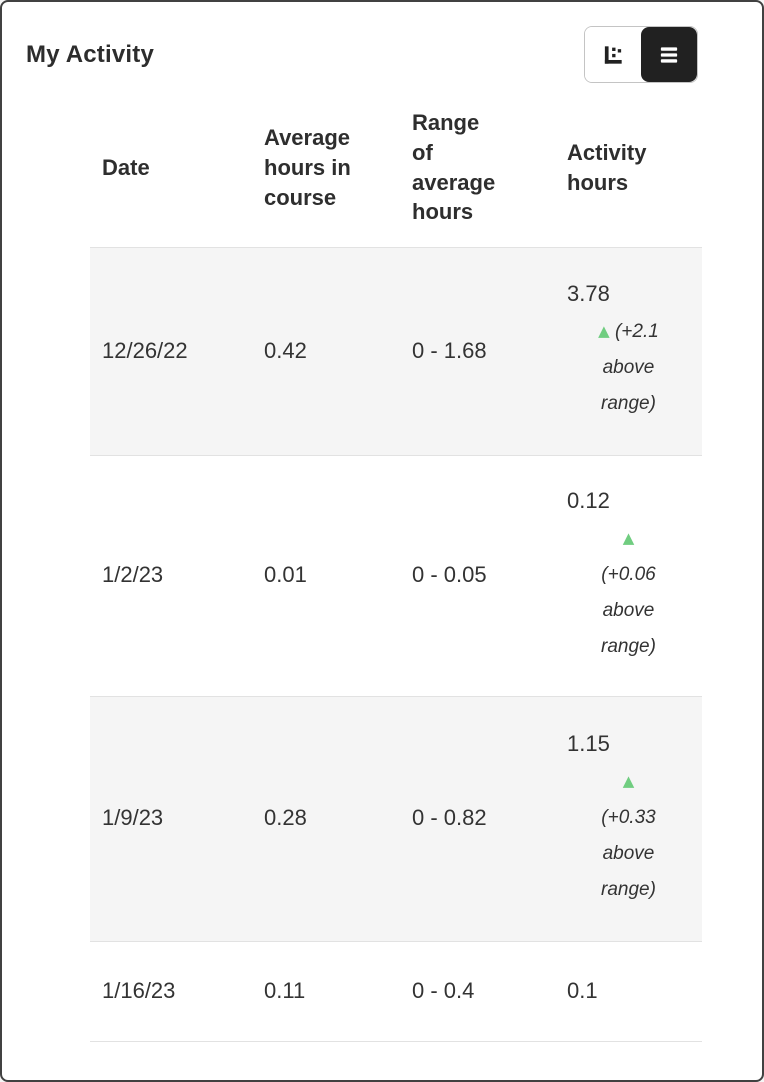  I want to click on view-toggle, so click(641, 54).